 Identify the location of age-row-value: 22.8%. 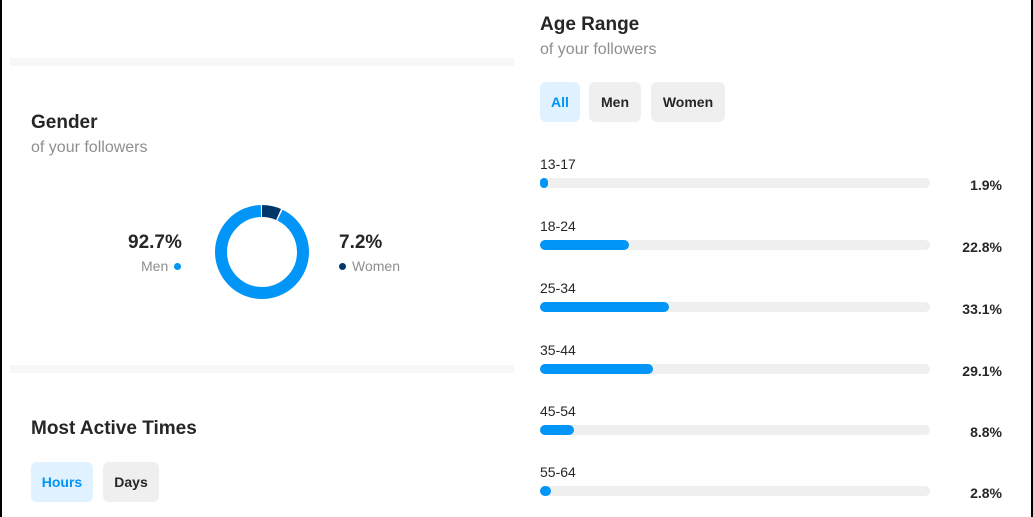
(982, 247).